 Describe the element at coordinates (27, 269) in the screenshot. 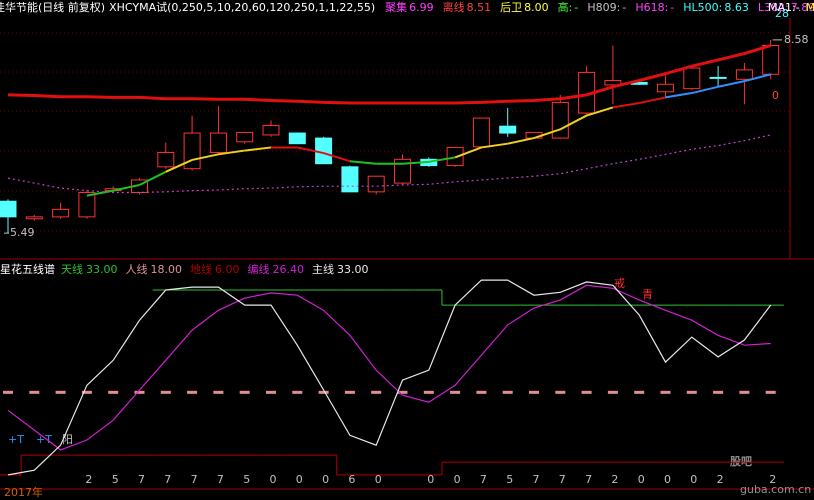

I see `panel-title: 星花五线谱` at that location.